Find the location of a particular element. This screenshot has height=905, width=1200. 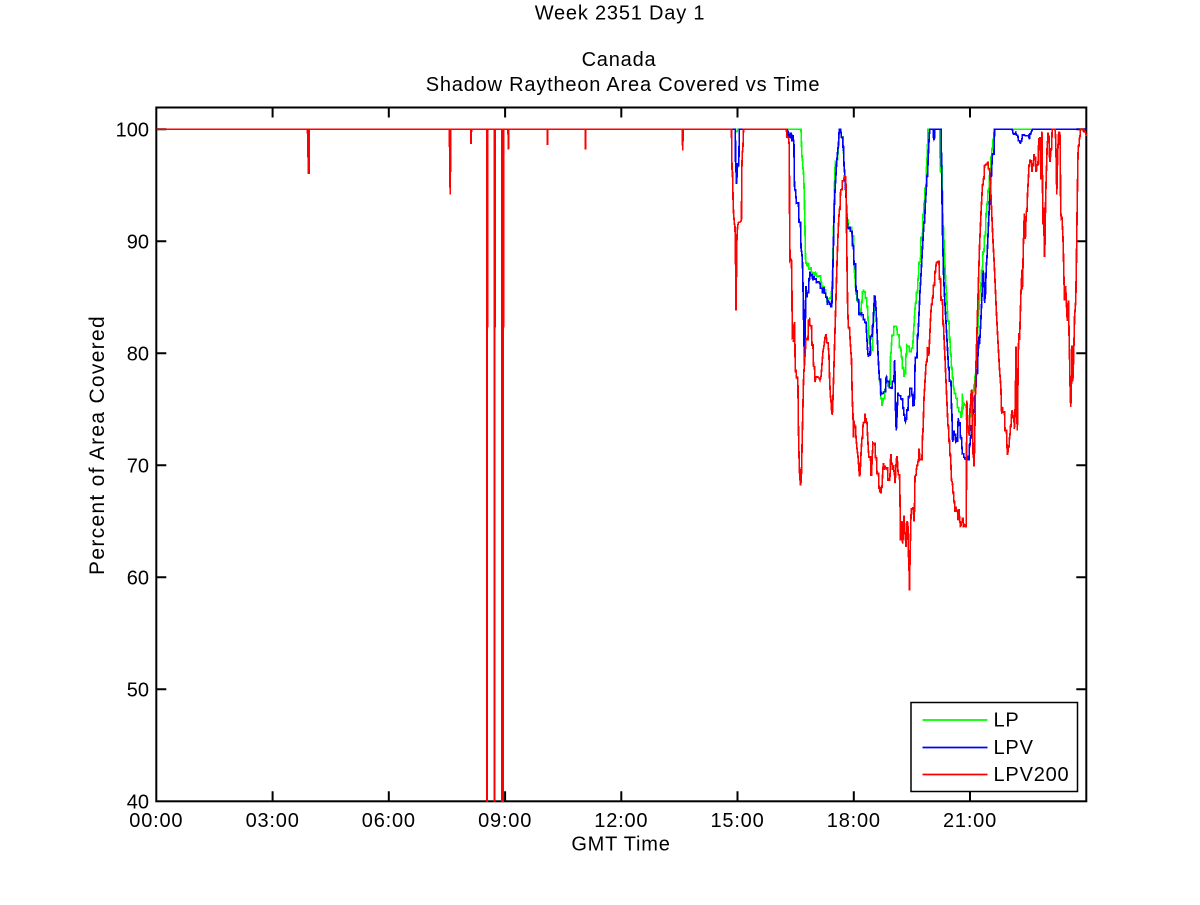

svg-text: 80 is located at coordinates (138, 354).